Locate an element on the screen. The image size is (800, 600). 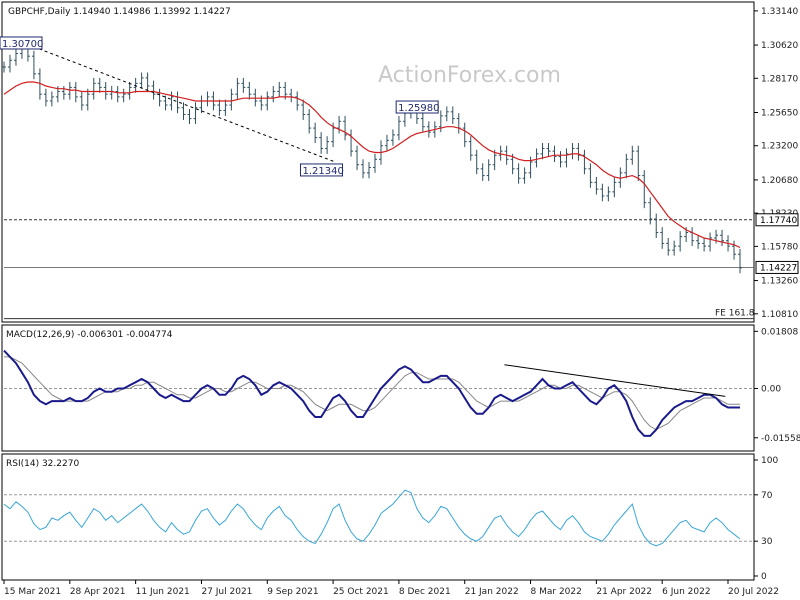
x-tick-label: 8 Mar 2022 is located at coordinates (556, 592).